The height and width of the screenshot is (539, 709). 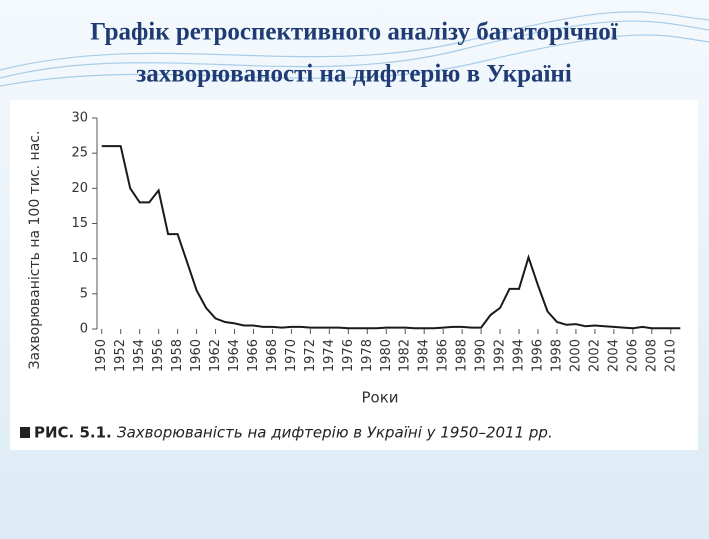 What do you see at coordinates (79, 258) in the screenshot?
I see `y-tick-label: 10` at bounding box center [79, 258].